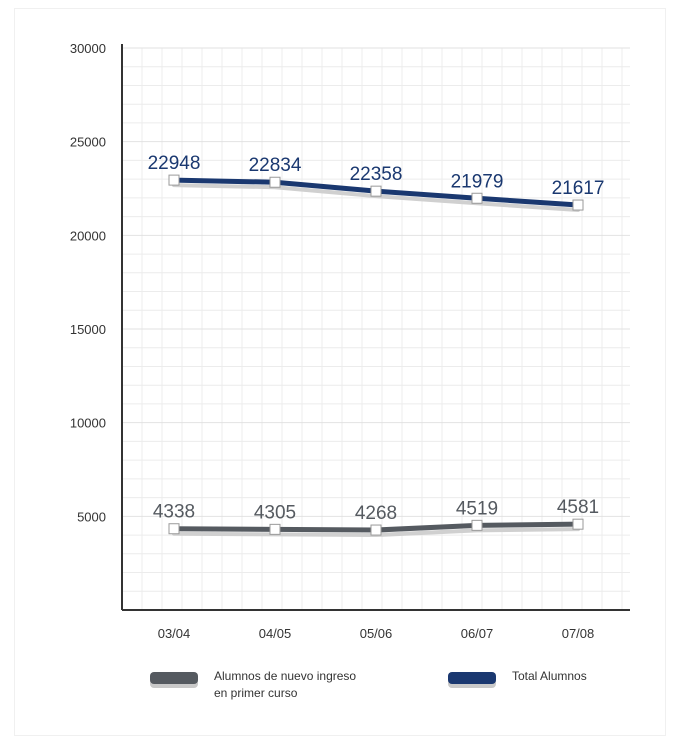  I want to click on y-tick-label: 25000, so click(88, 142).